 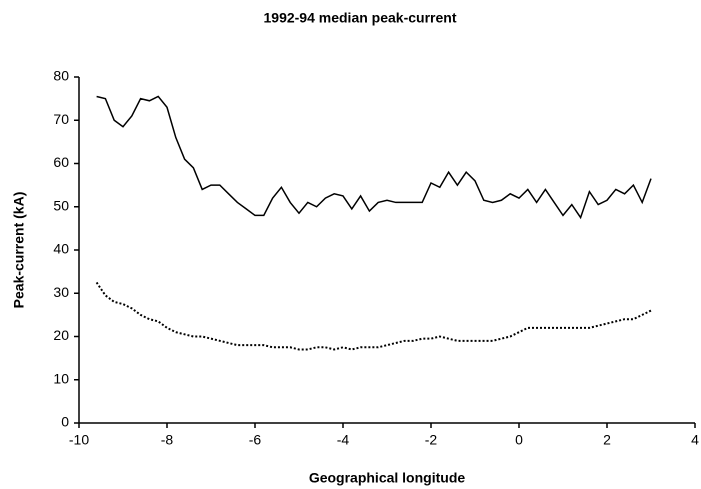 What do you see at coordinates (519, 440) in the screenshot?
I see `x-tick-label: 0` at bounding box center [519, 440].